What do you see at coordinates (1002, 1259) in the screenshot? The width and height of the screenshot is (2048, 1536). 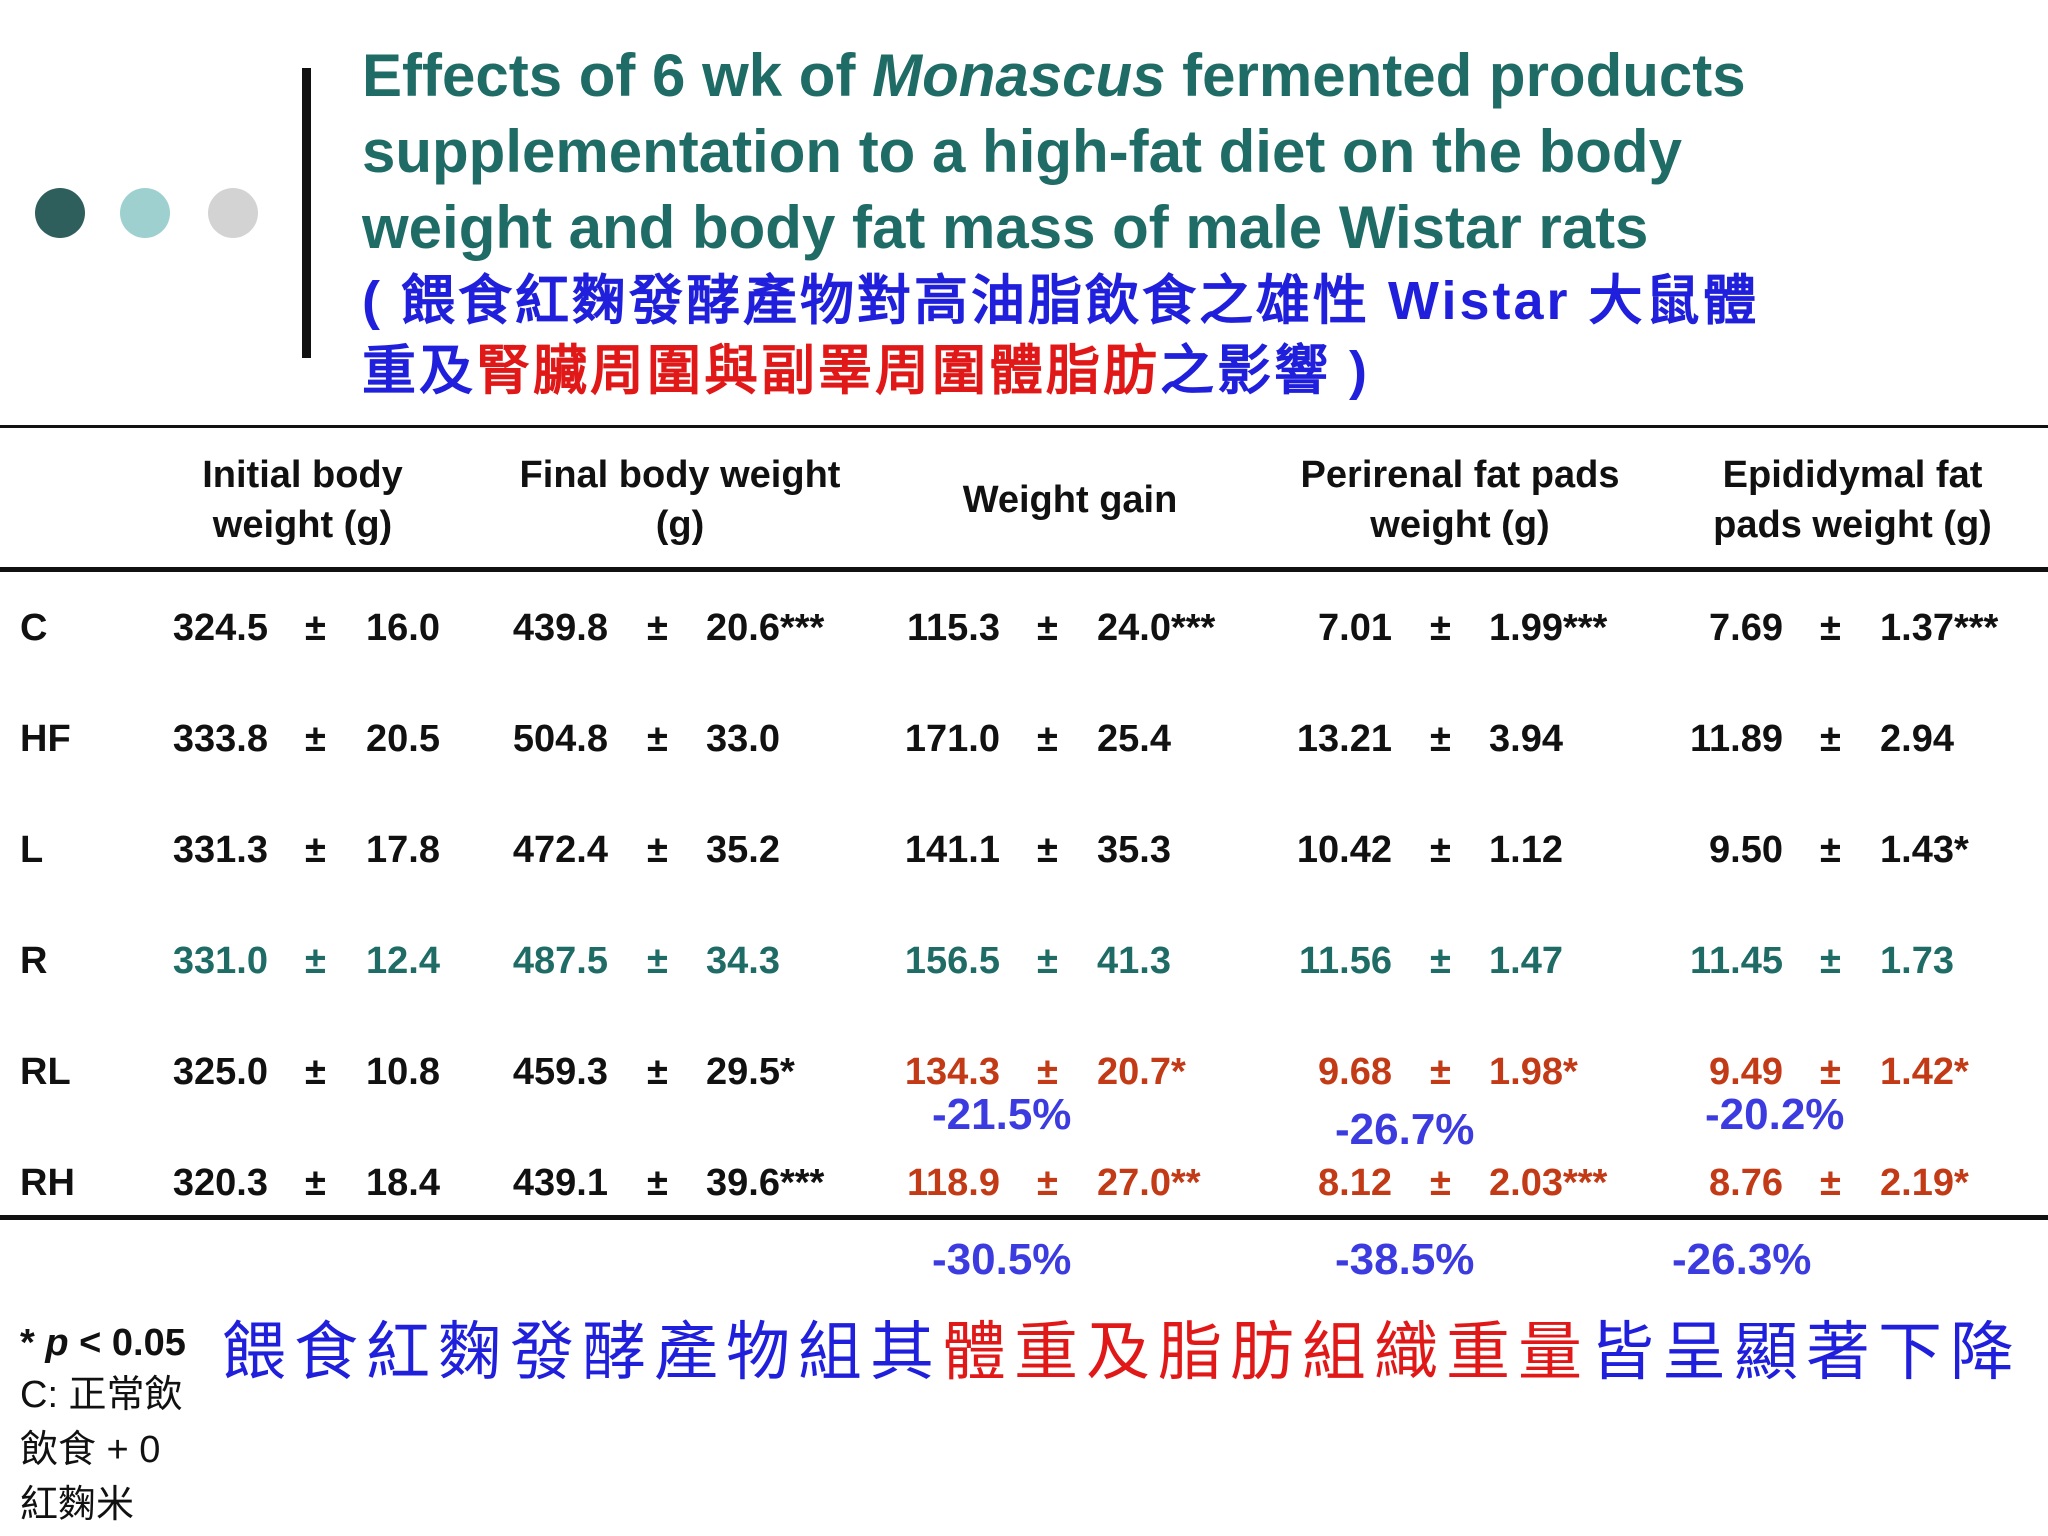 I see `pct-rh-weight-gain: -30.5%` at bounding box center [1002, 1259].